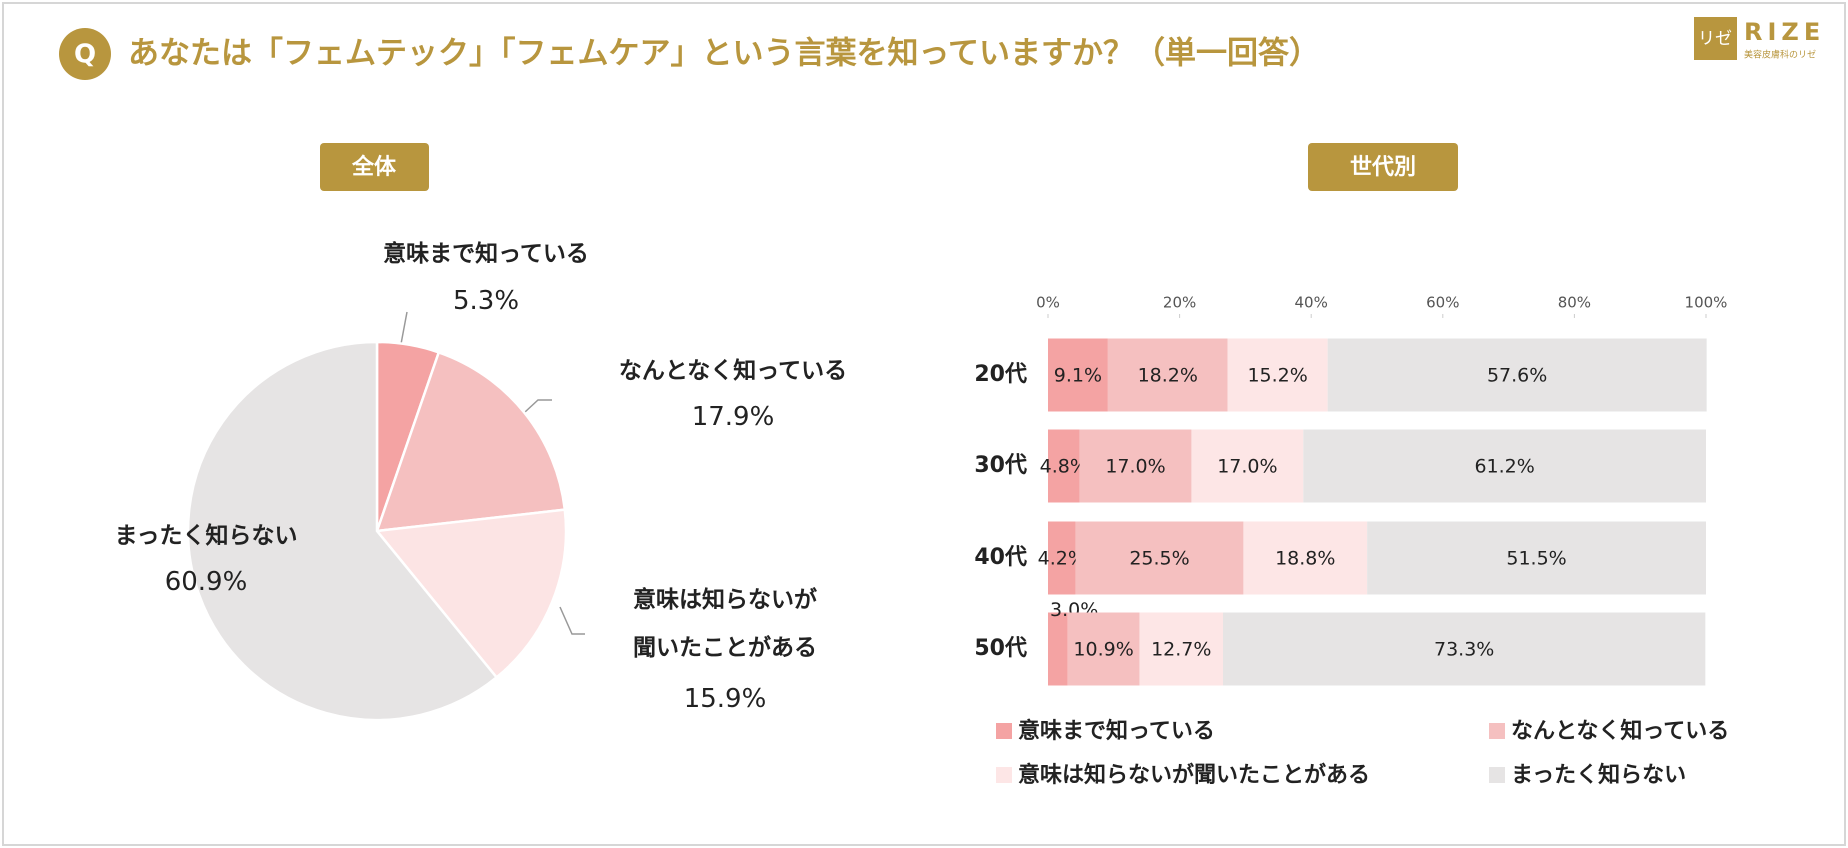 The height and width of the screenshot is (848, 1848). I want to click on bar-value-label: 61.2%, so click(1504, 467).